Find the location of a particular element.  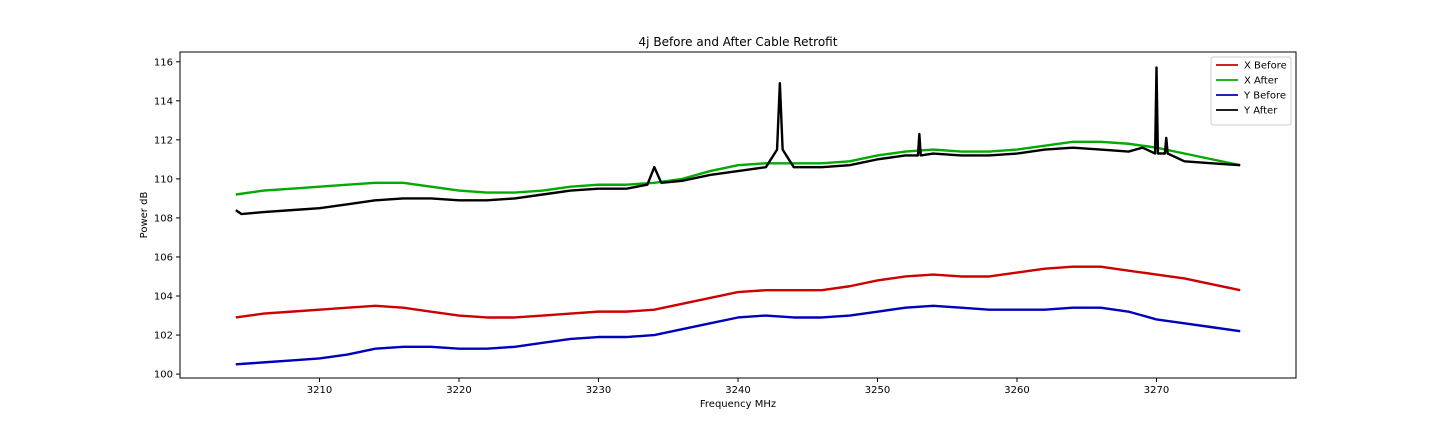

y-axis: 100 102 104 106 108 110 112 114 116 is located at coordinates (167, 219).